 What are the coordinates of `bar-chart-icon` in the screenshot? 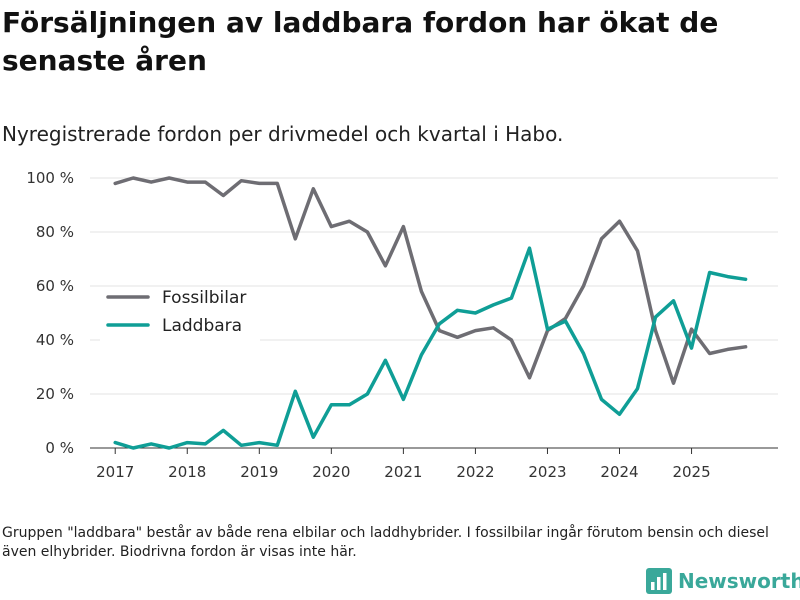 It's located at (659, 581).